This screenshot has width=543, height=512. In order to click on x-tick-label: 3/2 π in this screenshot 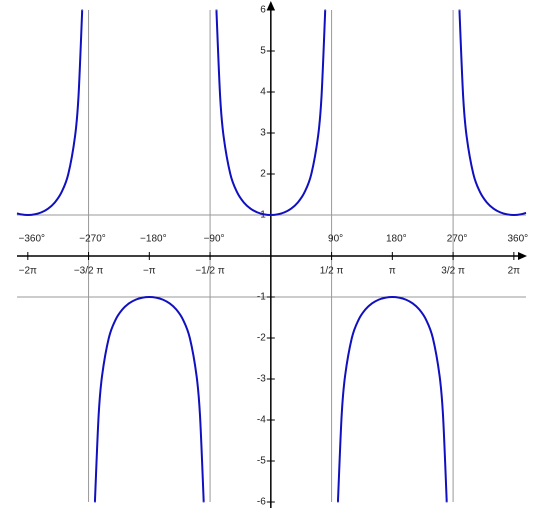, I will do `click(453, 271)`.